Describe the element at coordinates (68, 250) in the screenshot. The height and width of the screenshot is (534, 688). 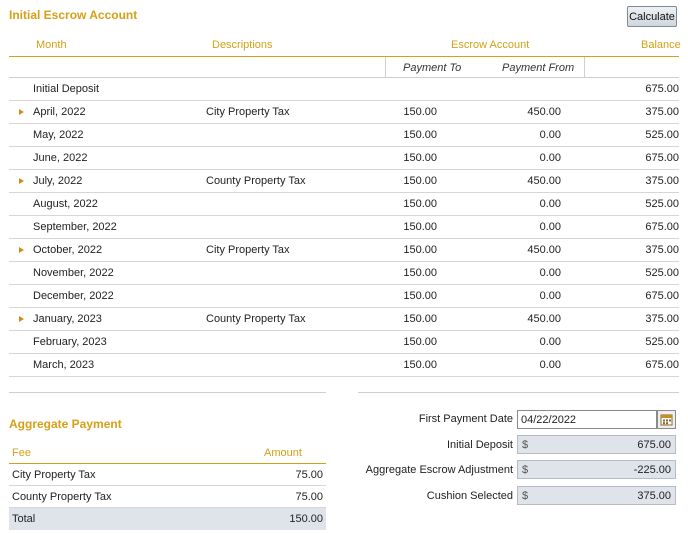
I see `month-cell: October, 2022` at that location.